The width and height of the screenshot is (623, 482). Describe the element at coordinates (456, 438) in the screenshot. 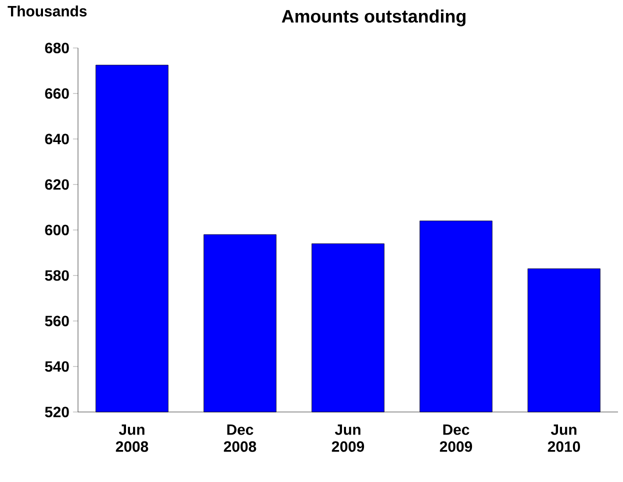

I see `x-tick-label: Dec 2009` at that location.